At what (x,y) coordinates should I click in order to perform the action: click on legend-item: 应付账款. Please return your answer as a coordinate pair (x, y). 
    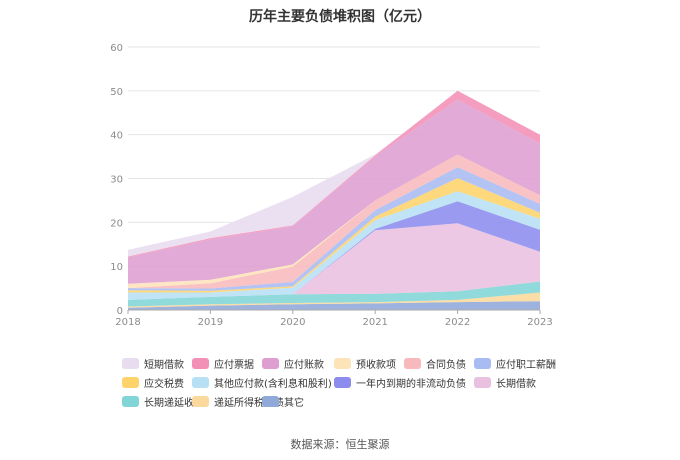
    Looking at the image, I should click on (293, 363).